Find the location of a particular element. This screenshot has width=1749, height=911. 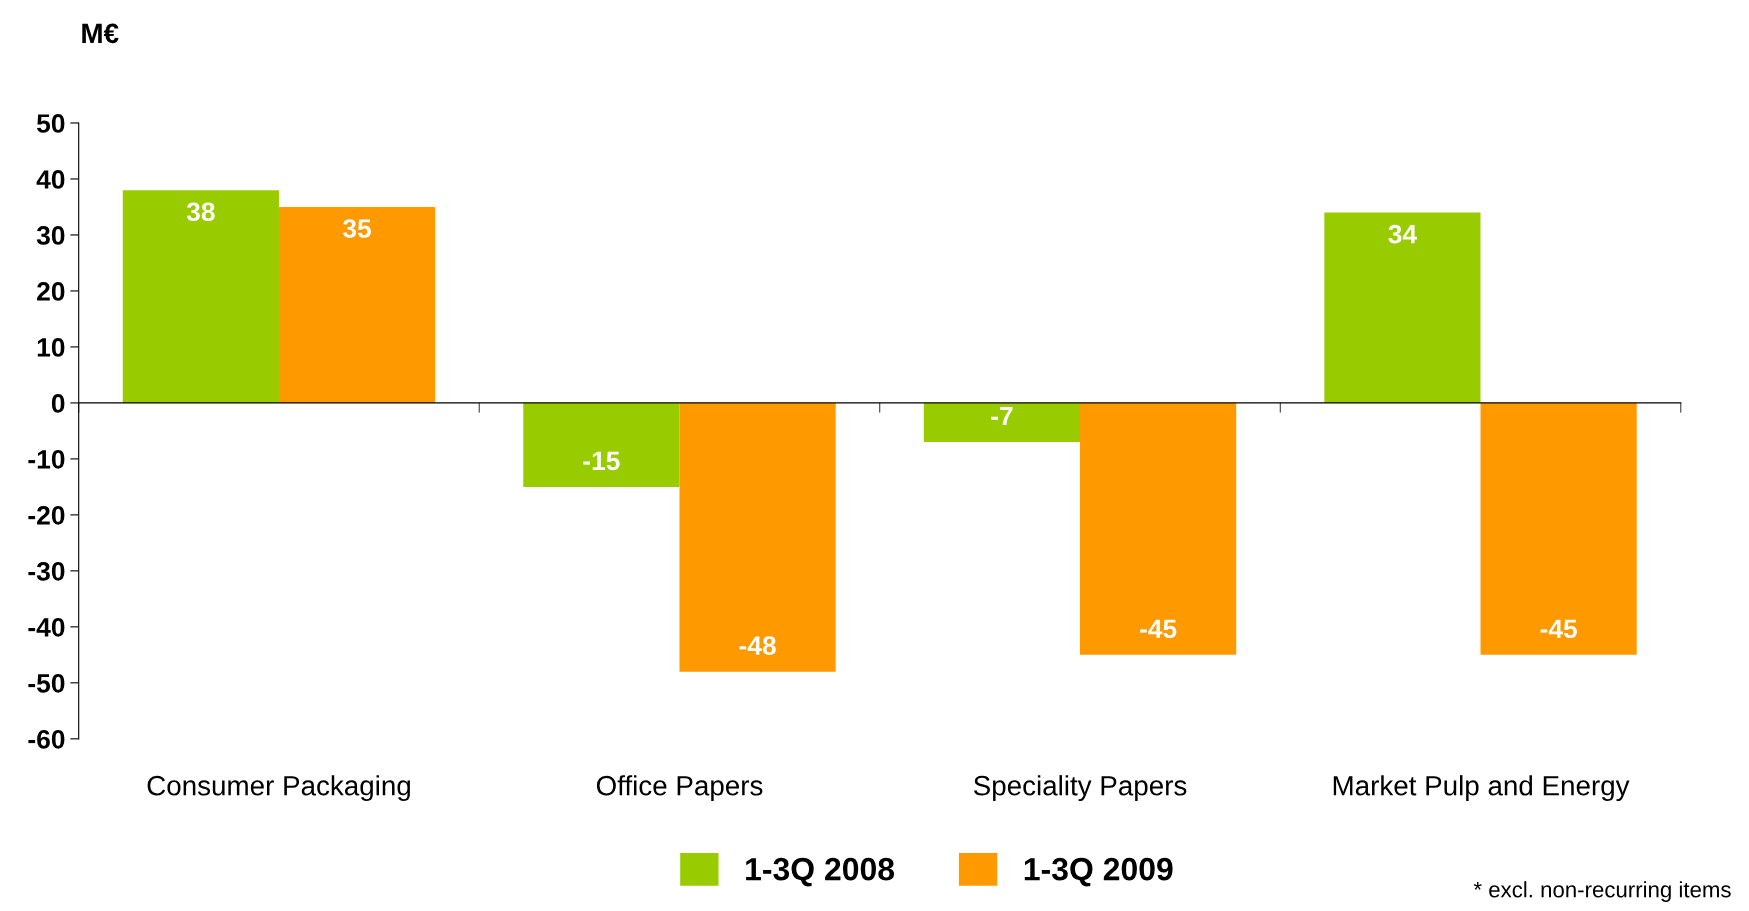

y-tick-label: 40 is located at coordinates (50, 179).